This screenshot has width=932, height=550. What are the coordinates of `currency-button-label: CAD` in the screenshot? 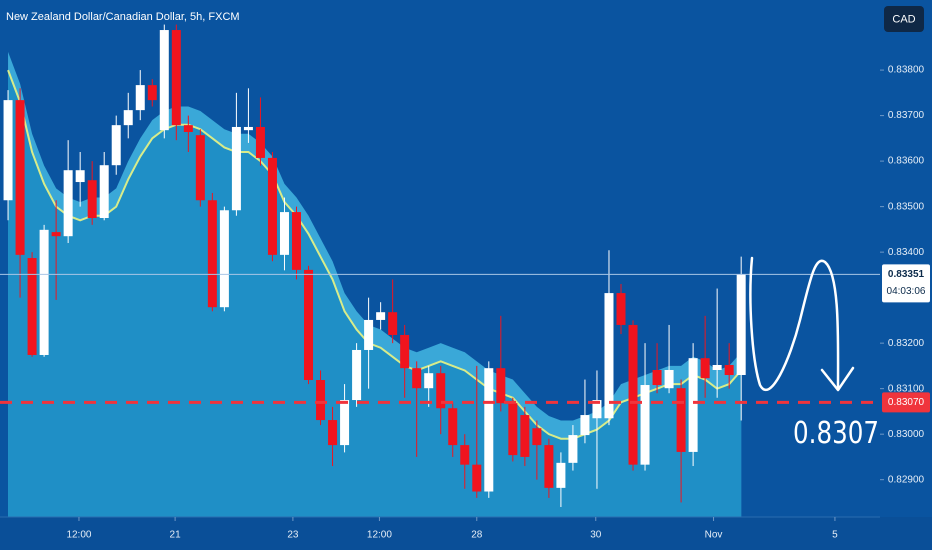 It's located at (903, 19).